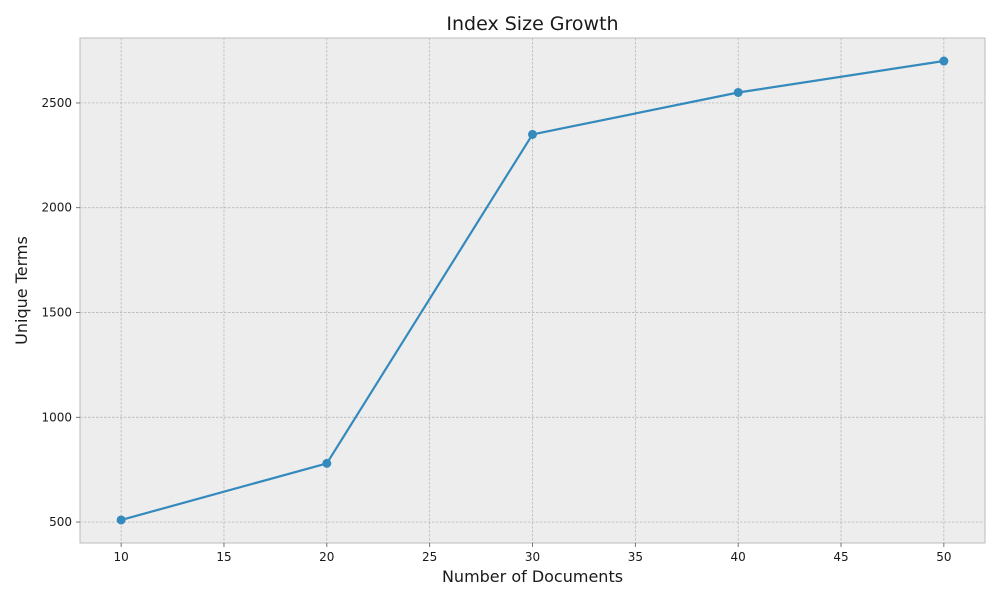 This screenshot has width=1000, height=604. I want to click on x-tick-label: 50, so click(943, 557).